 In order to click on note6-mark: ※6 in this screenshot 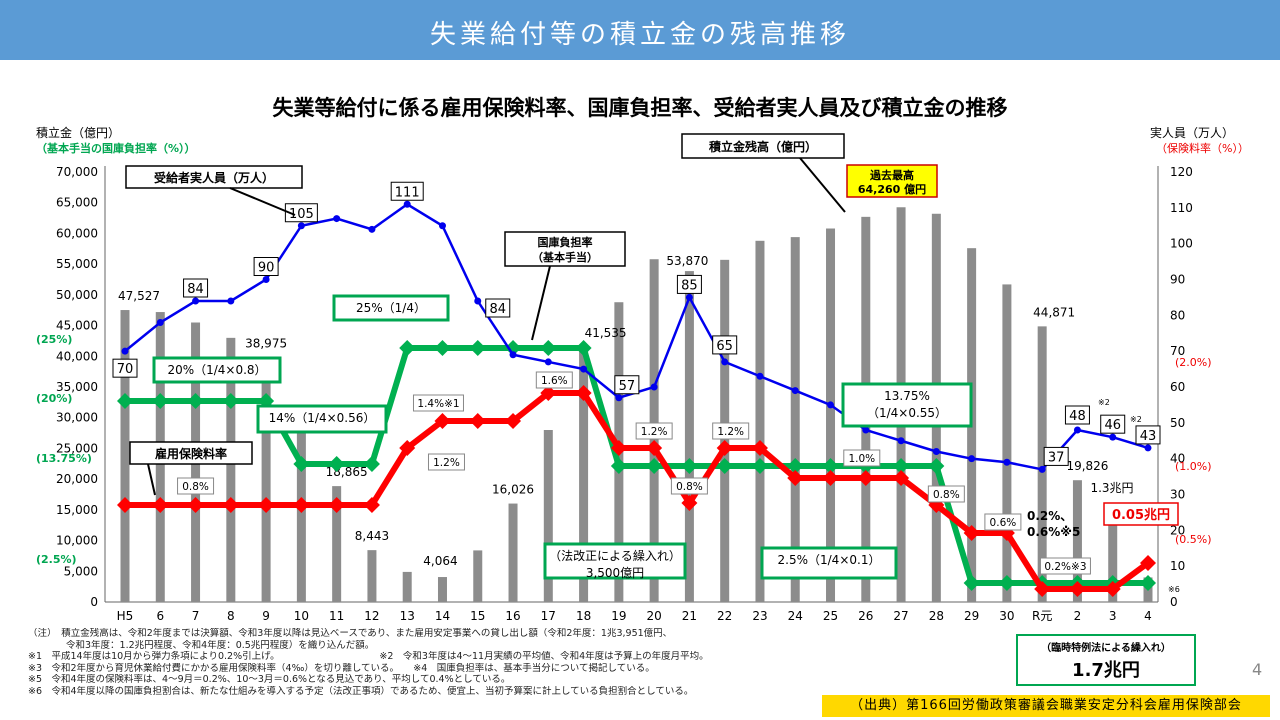, I will do `click(1174, 589)`.